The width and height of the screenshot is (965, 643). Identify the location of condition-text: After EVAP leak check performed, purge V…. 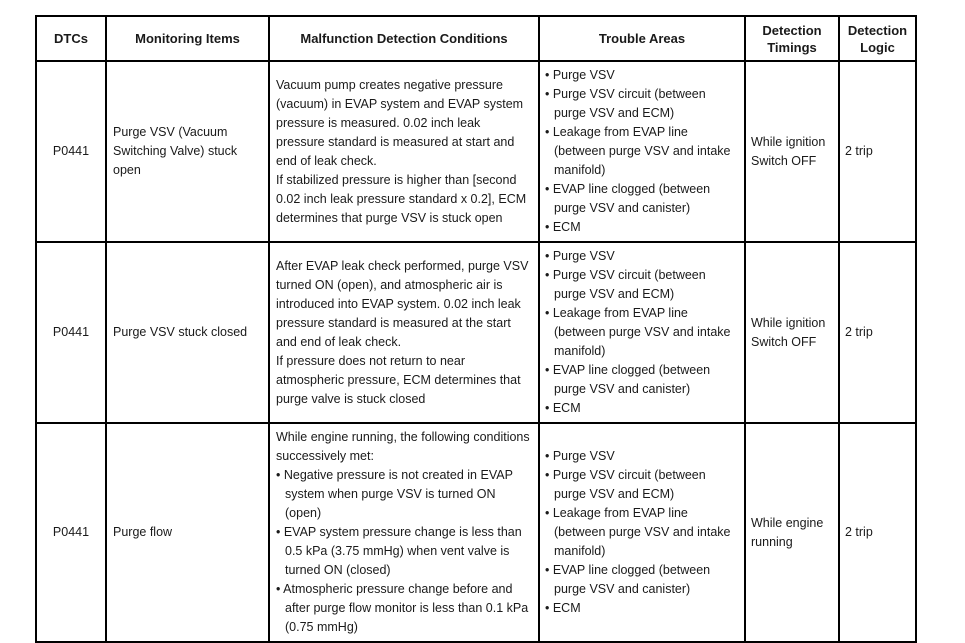
(402, 303).